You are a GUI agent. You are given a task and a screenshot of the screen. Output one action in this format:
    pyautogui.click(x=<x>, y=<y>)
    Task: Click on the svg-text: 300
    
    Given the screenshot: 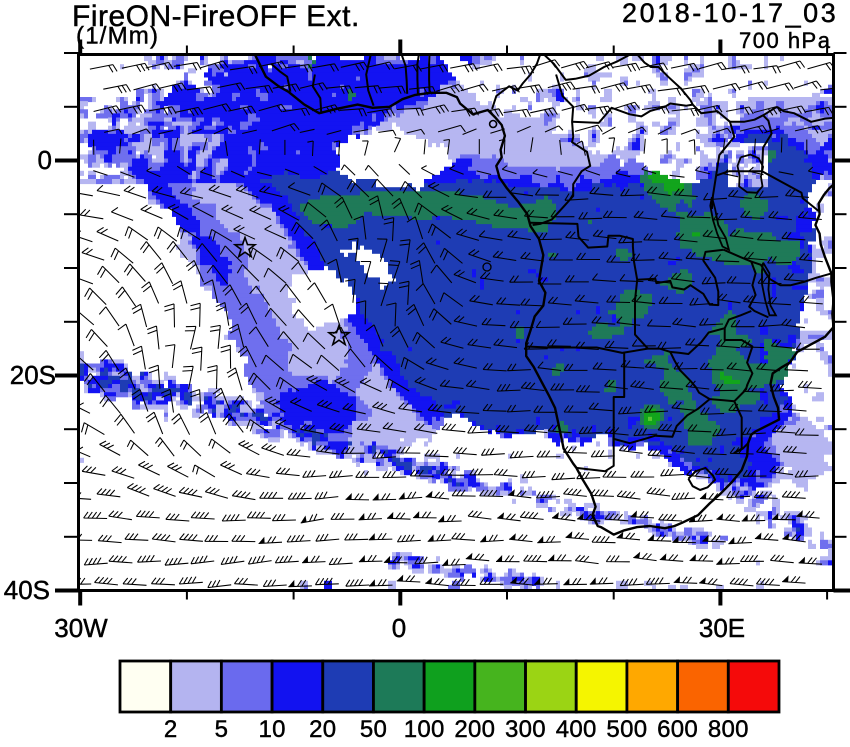 What is the action you would take?
    pyautogui.click(x=525, y=729)
    